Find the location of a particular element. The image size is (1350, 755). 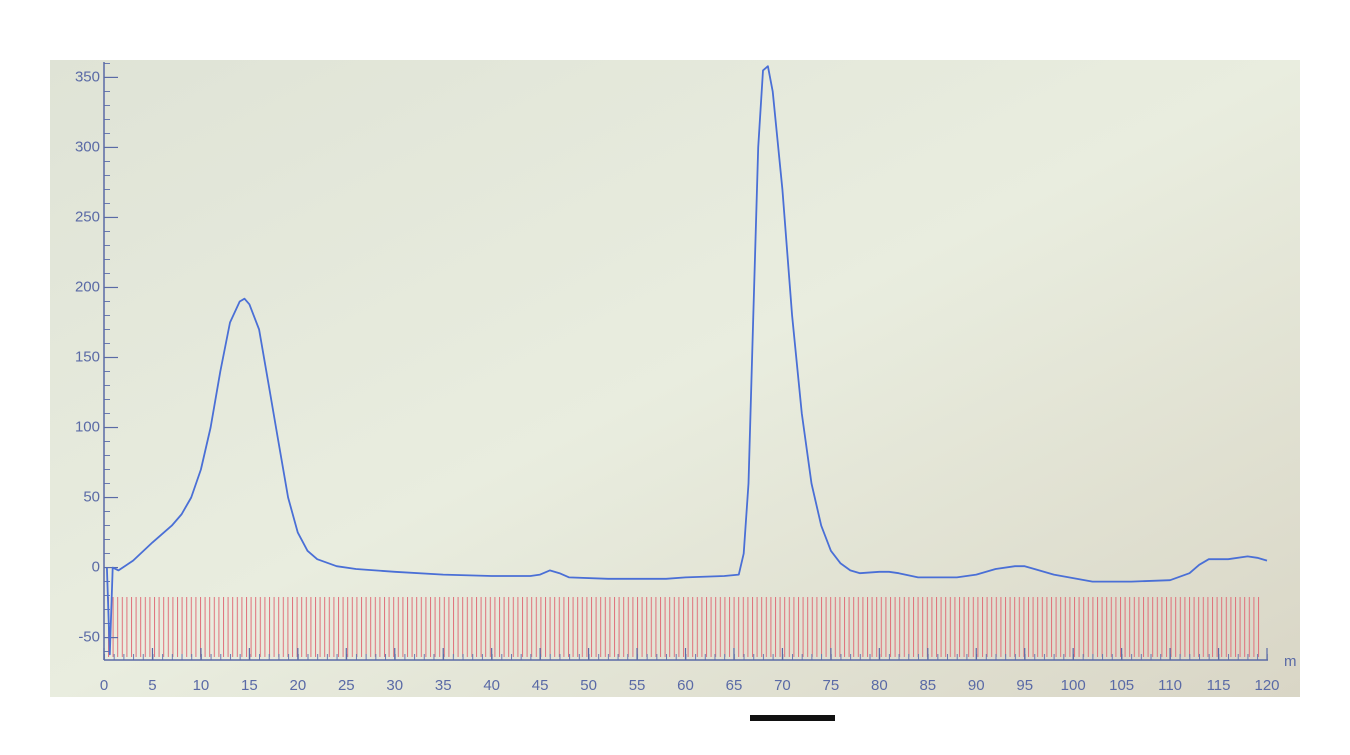

y-tick-label: 300 is located at coordinates (87, 146).